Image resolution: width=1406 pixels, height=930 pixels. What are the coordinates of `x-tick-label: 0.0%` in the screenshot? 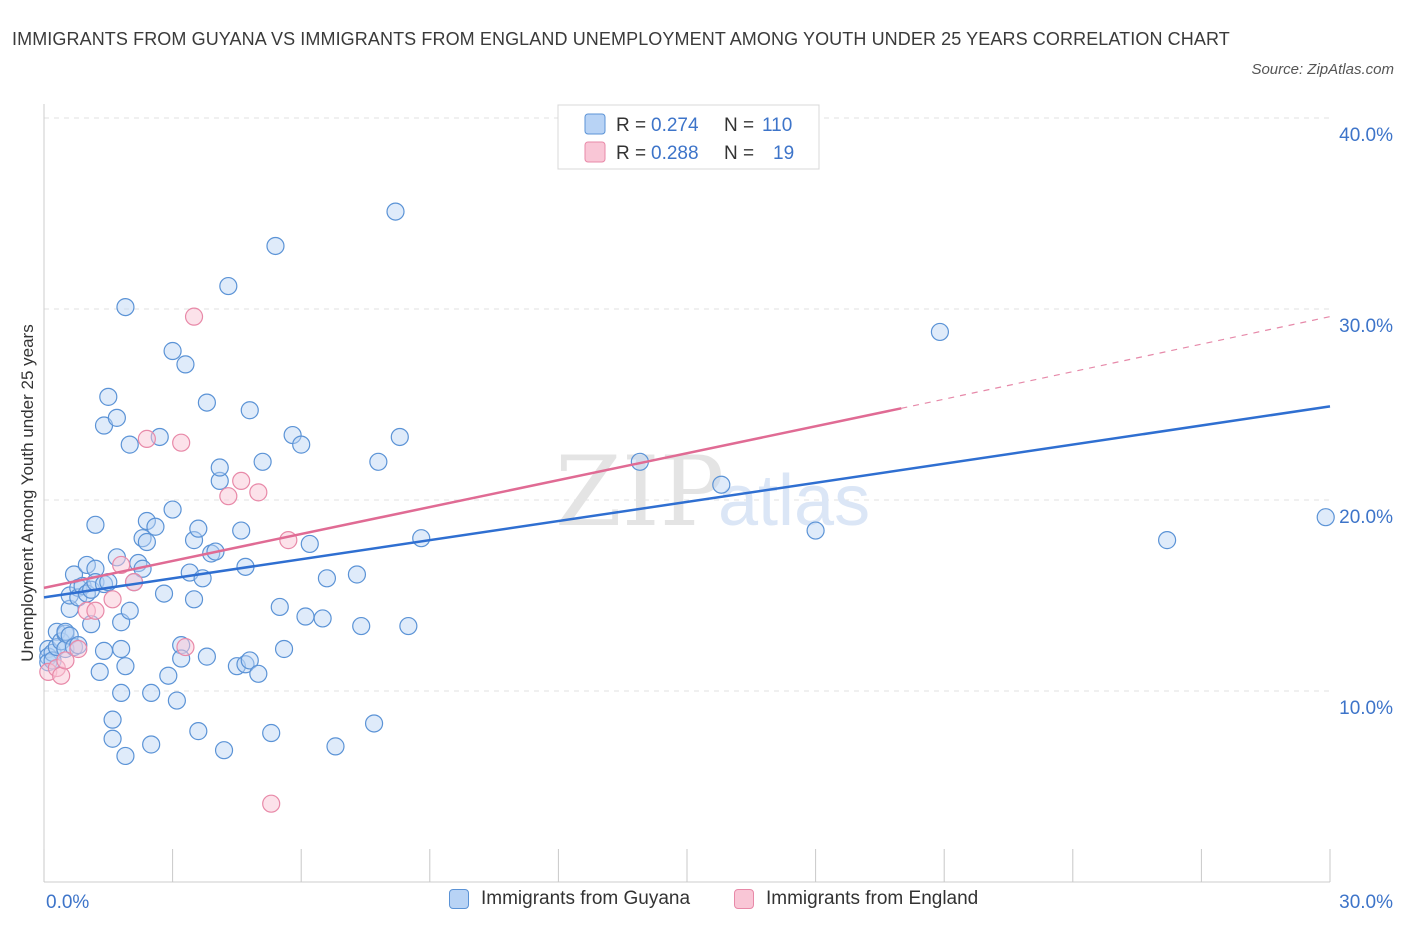 It's located at (67, 902).